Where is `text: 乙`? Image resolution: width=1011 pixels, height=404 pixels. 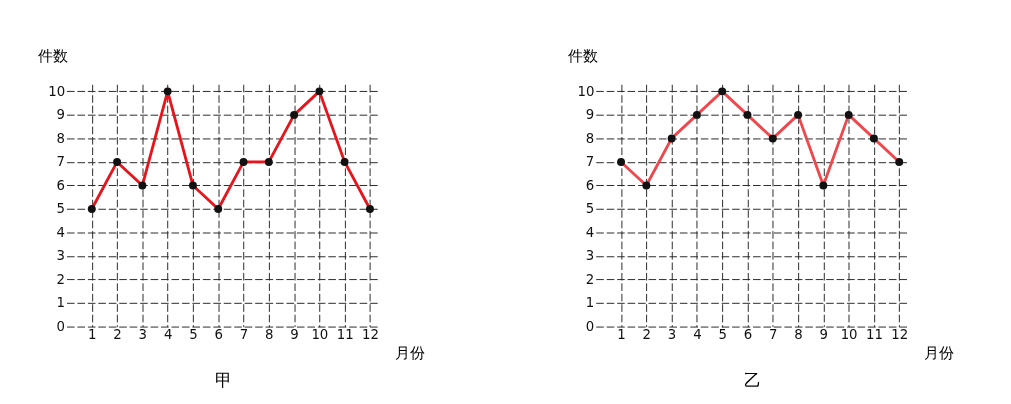
text: 乙 is located at coordinates (753, 379).